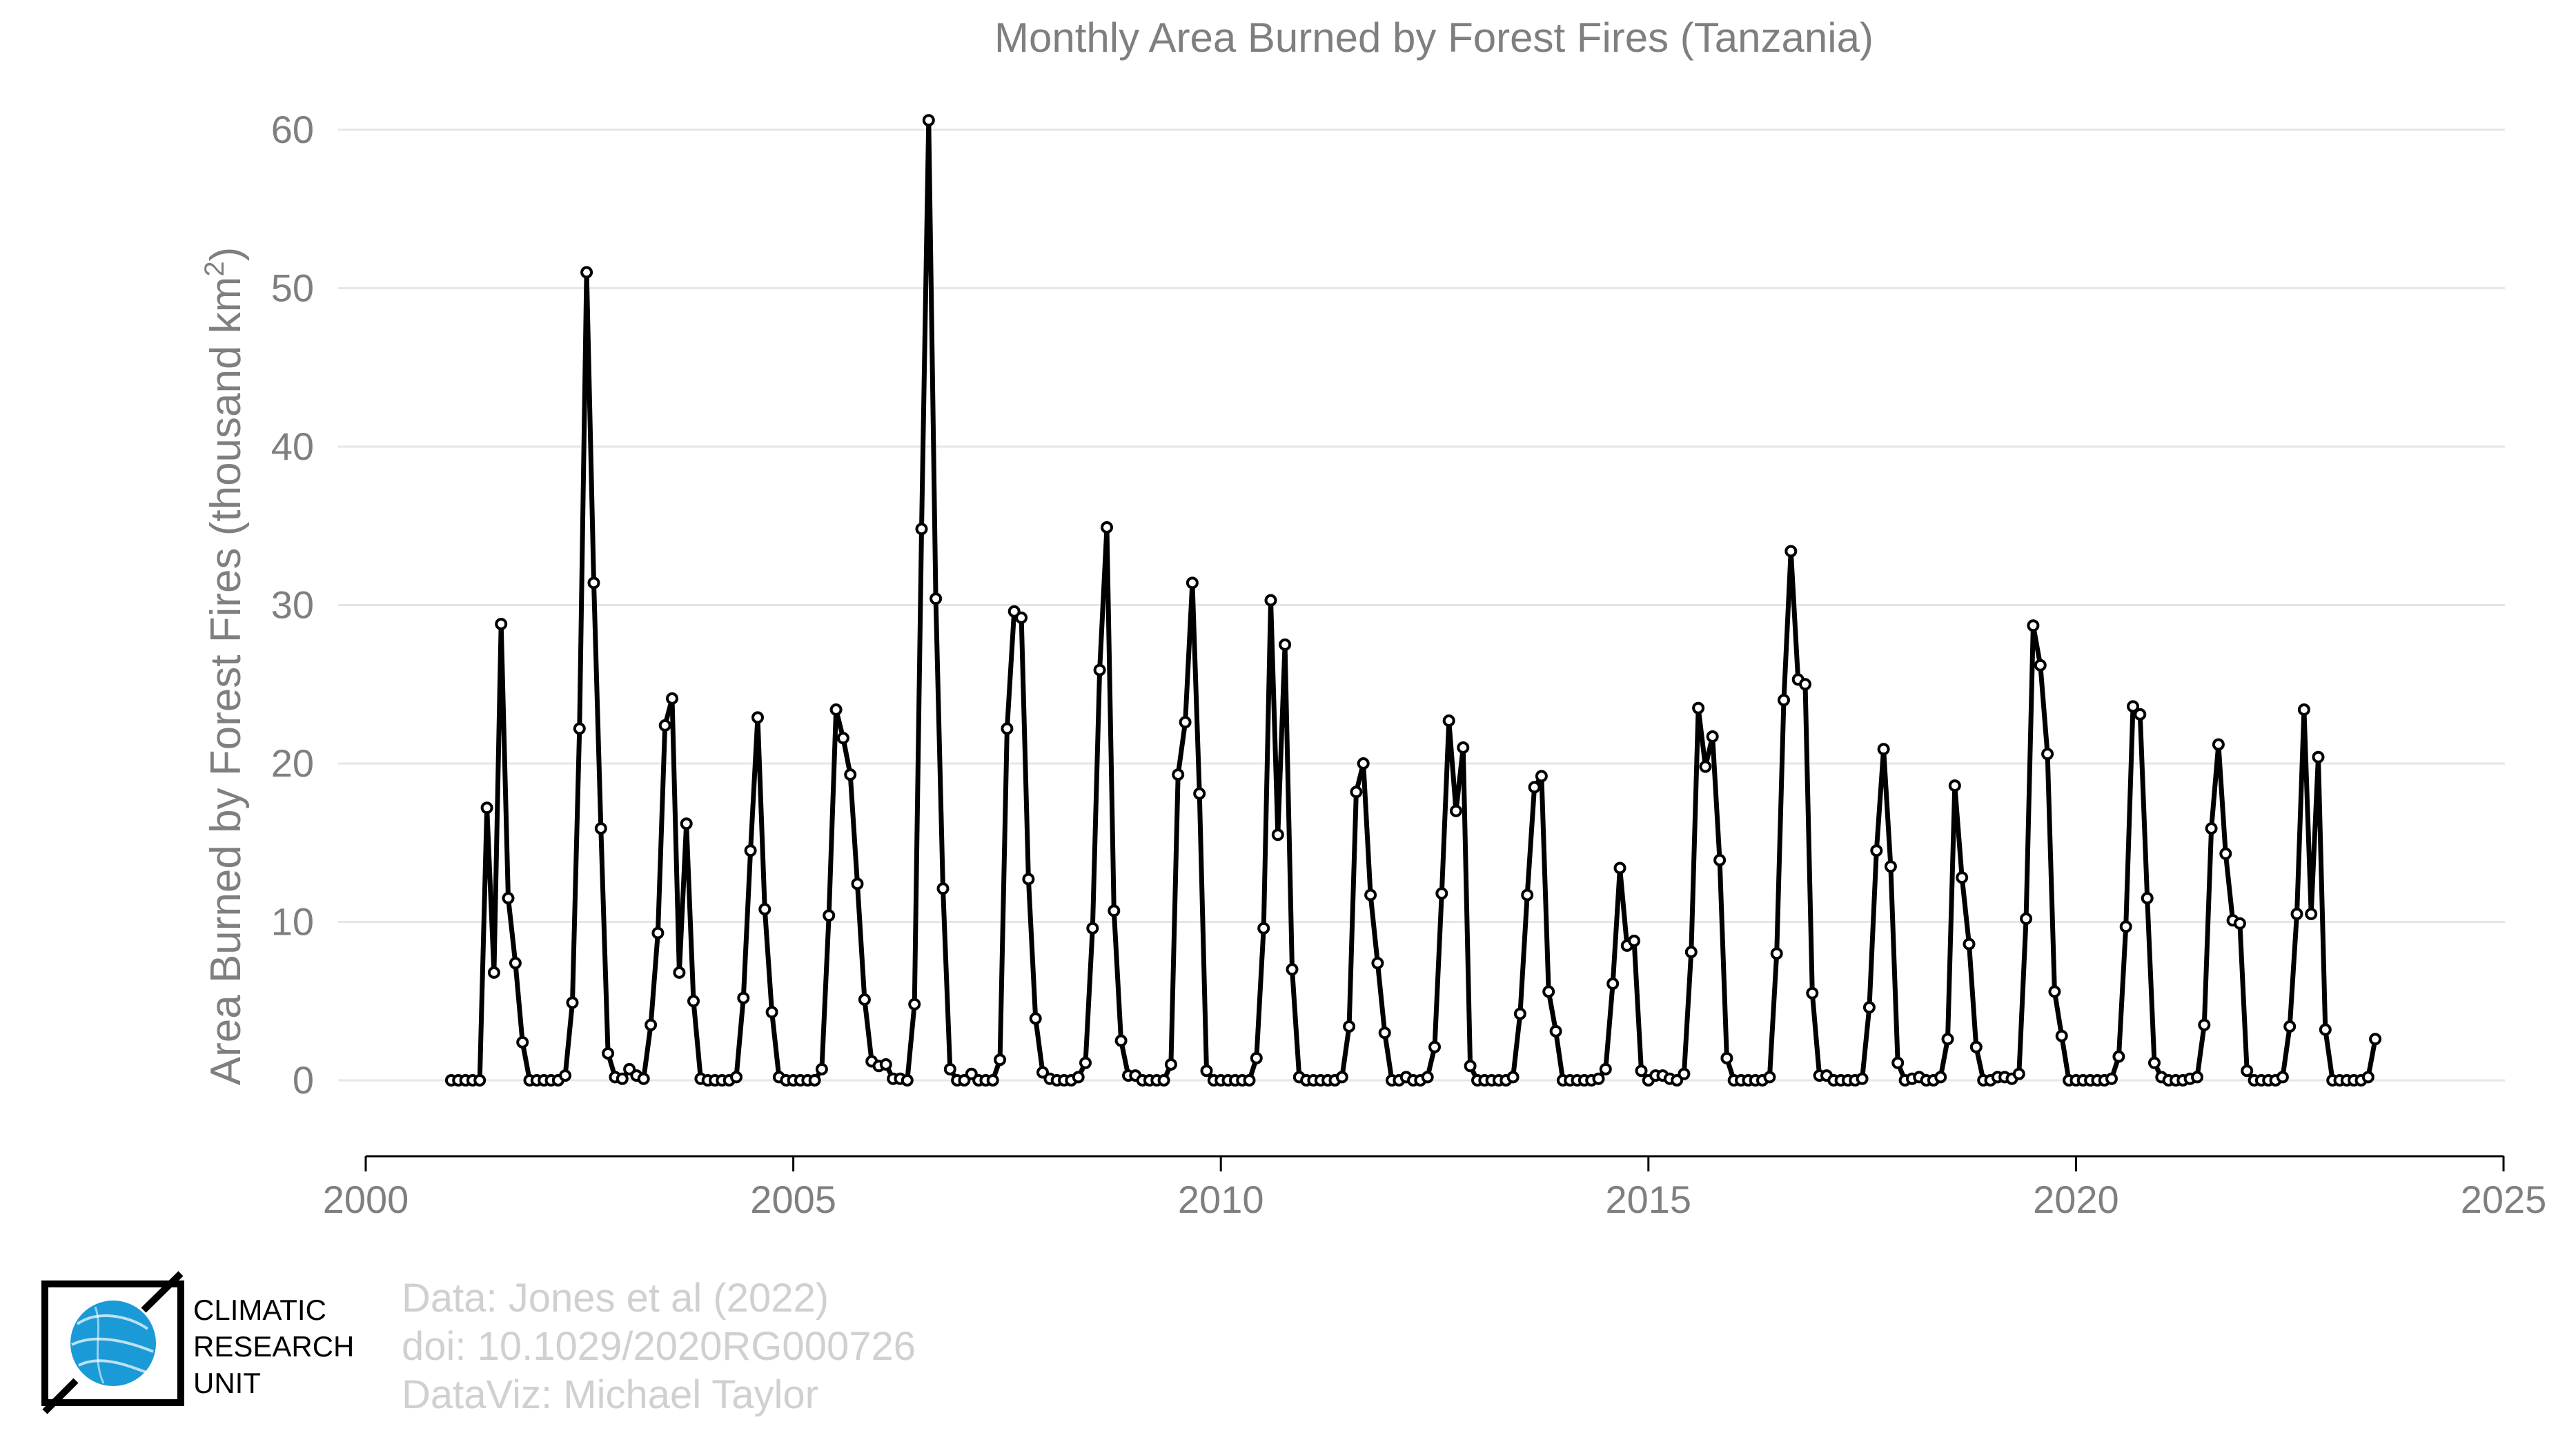 Image resolution: width=2576 pixels, height=1451 pixels. I want to click on globe-icon, so click(113, 1344).